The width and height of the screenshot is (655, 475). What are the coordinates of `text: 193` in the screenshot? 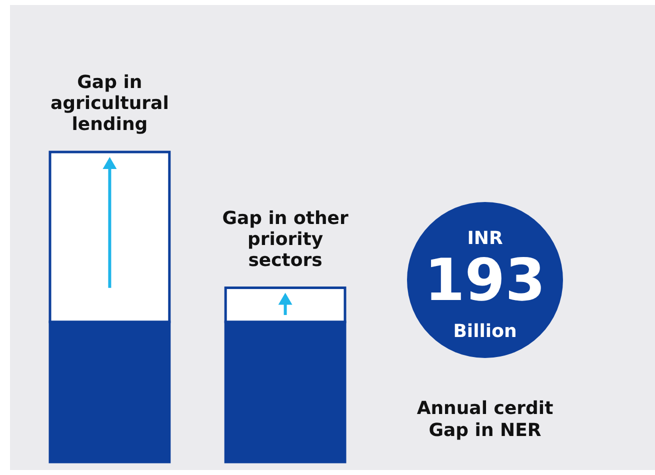 It's located at (485, 280).